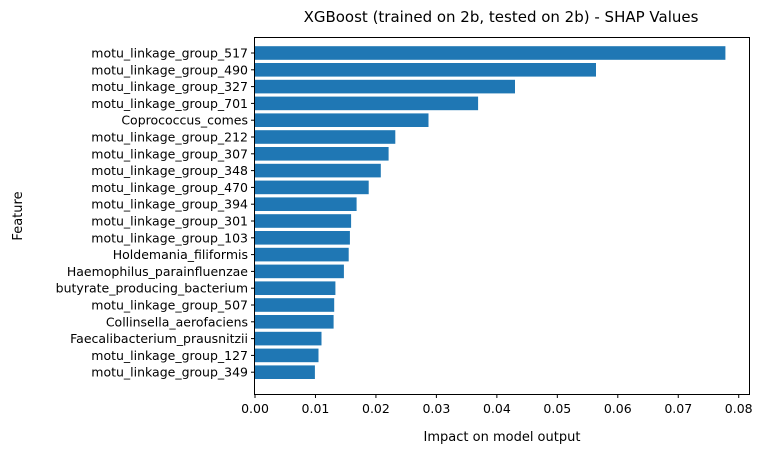  Describe the element at coordinates (169, 305) in the screenshot. I see `y-tick-label: motu_linkage_group_507` at that location.